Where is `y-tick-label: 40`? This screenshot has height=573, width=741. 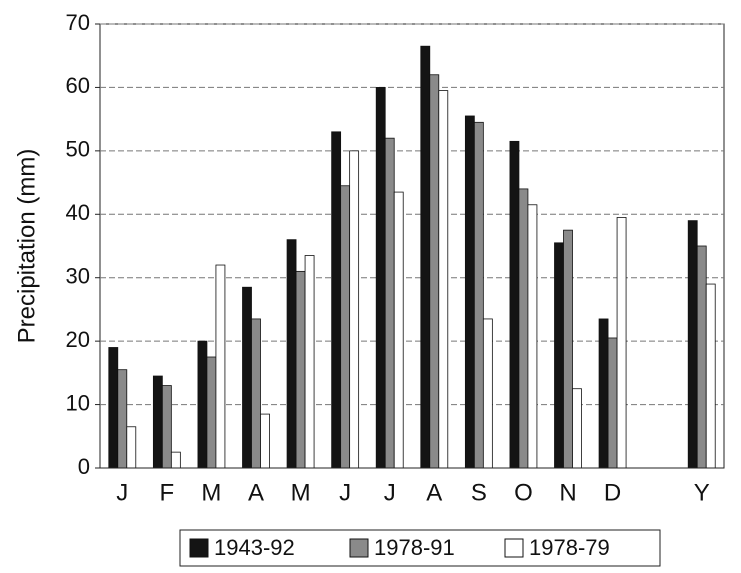
y-tick-label: 40 is located at coordinates (78, 212).